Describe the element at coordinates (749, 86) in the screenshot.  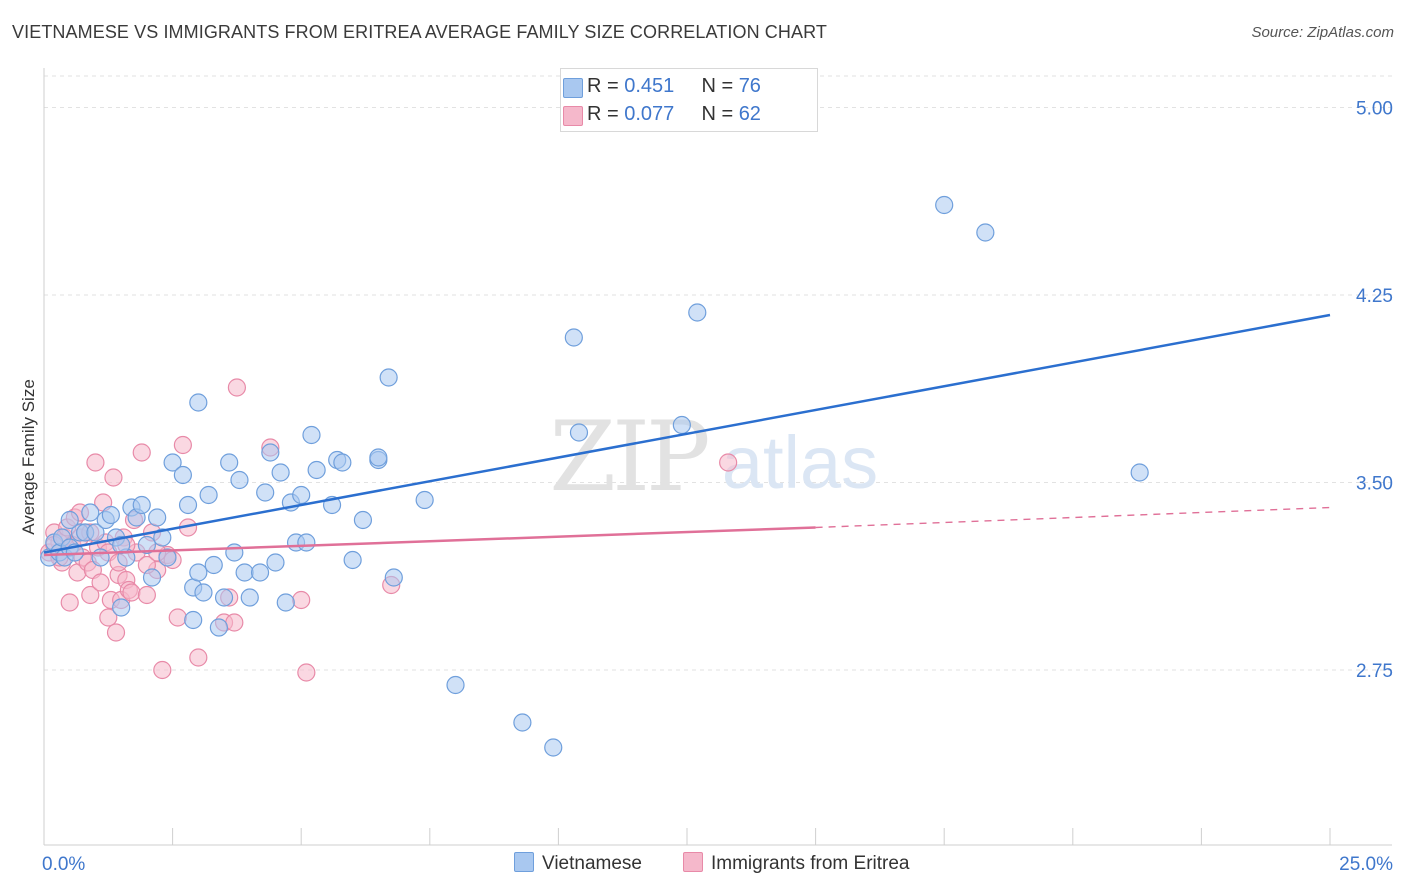
I see `legend-n-value: 76` at that location.